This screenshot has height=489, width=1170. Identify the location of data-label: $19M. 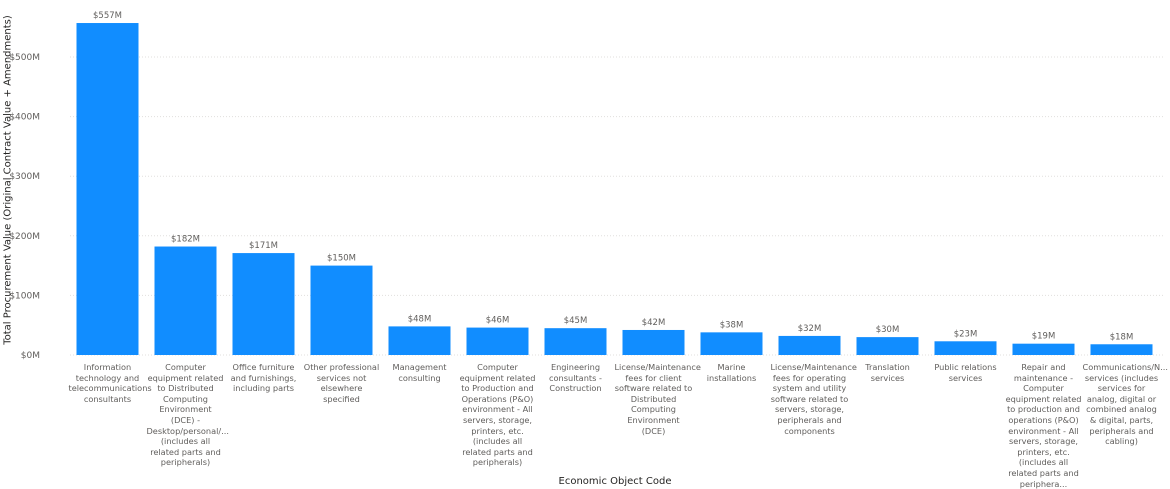
(1044, 337).